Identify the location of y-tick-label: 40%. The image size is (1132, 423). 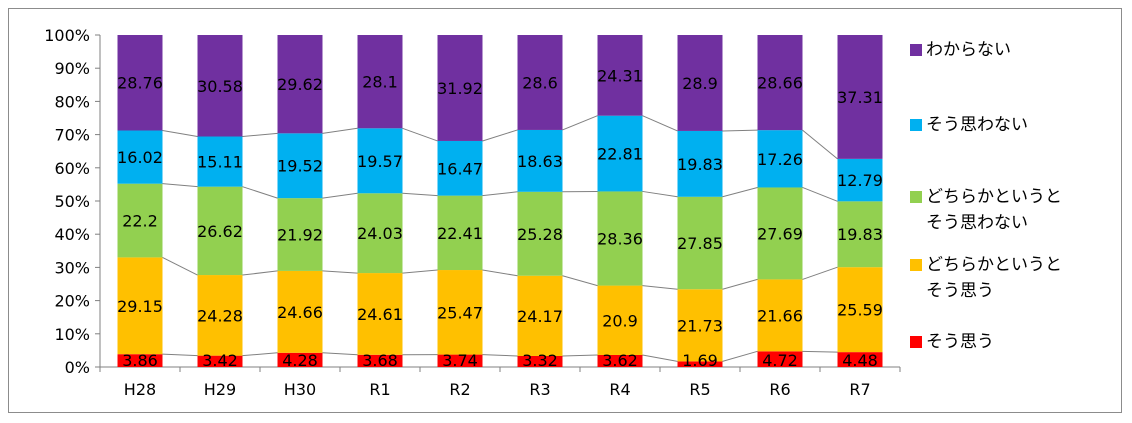
(72, 234).